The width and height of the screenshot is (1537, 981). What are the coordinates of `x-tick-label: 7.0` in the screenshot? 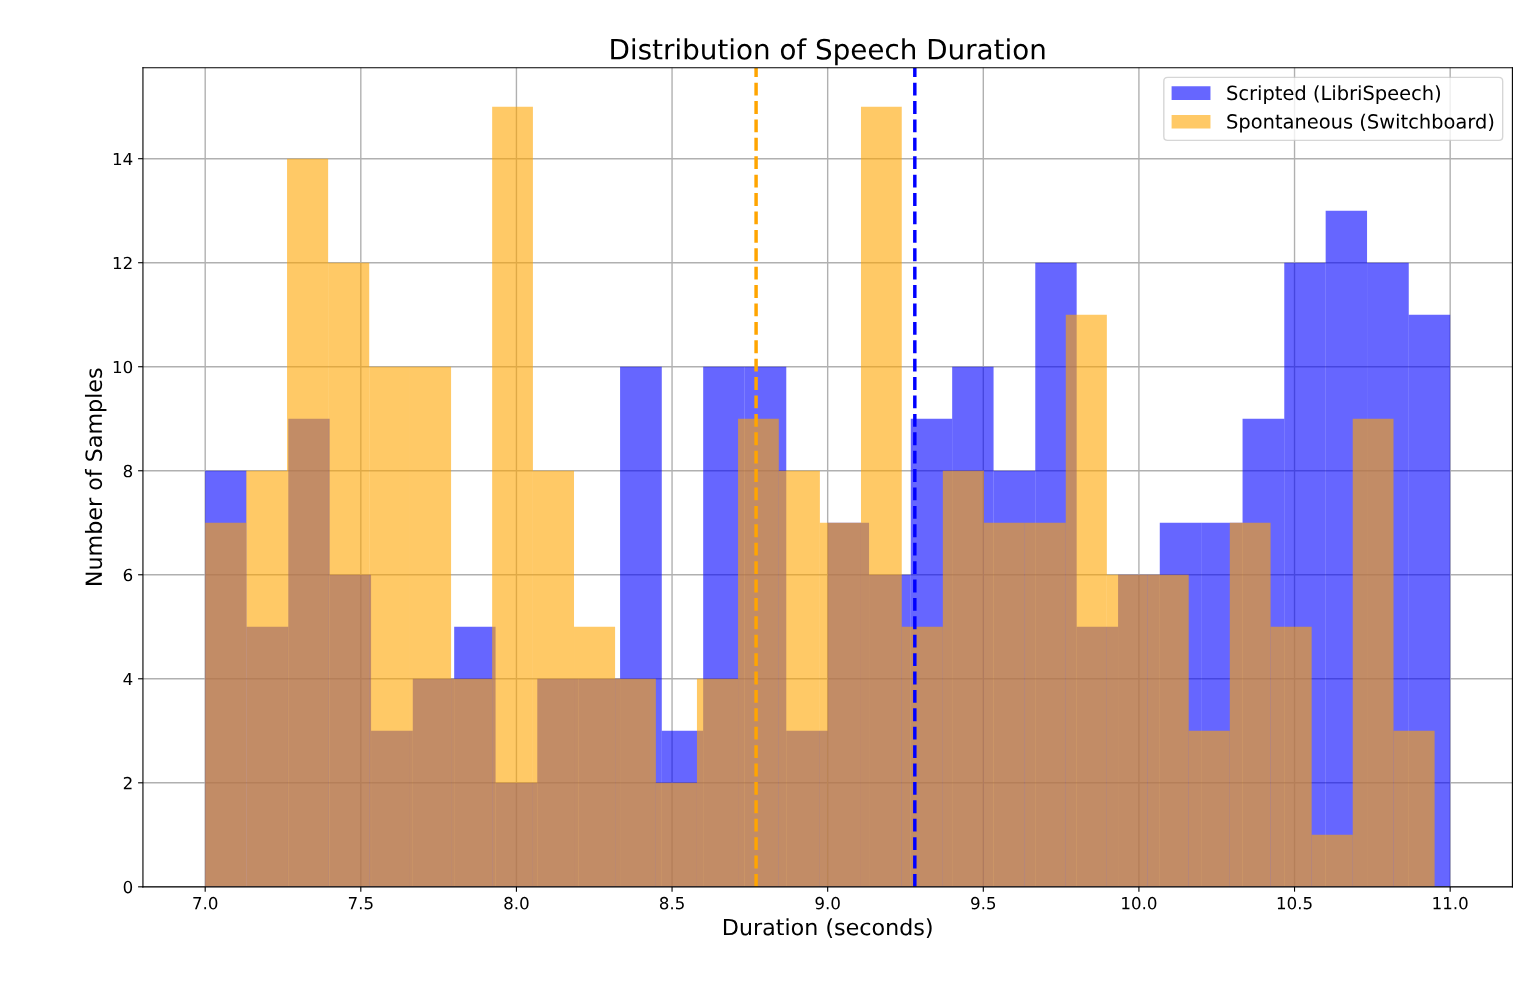 It's located at (205, 903).